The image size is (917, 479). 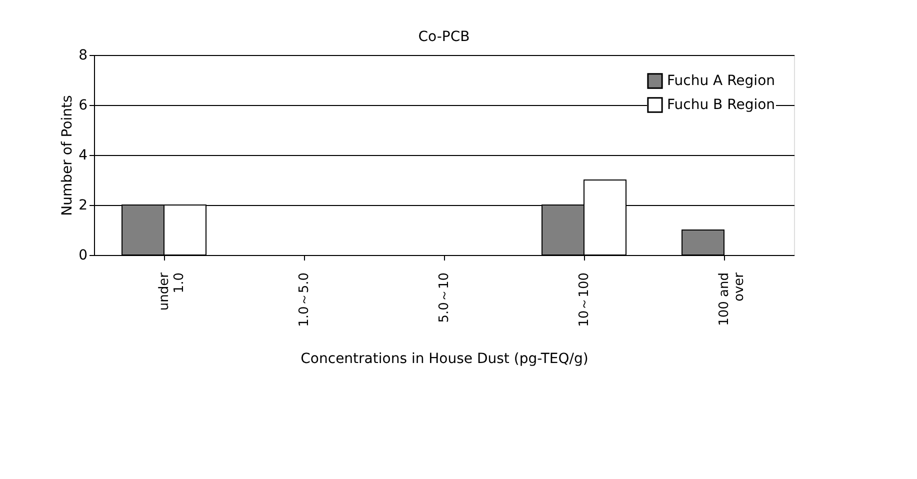 I want to click on y-tick-label: 8, so click(x=83, y=56).